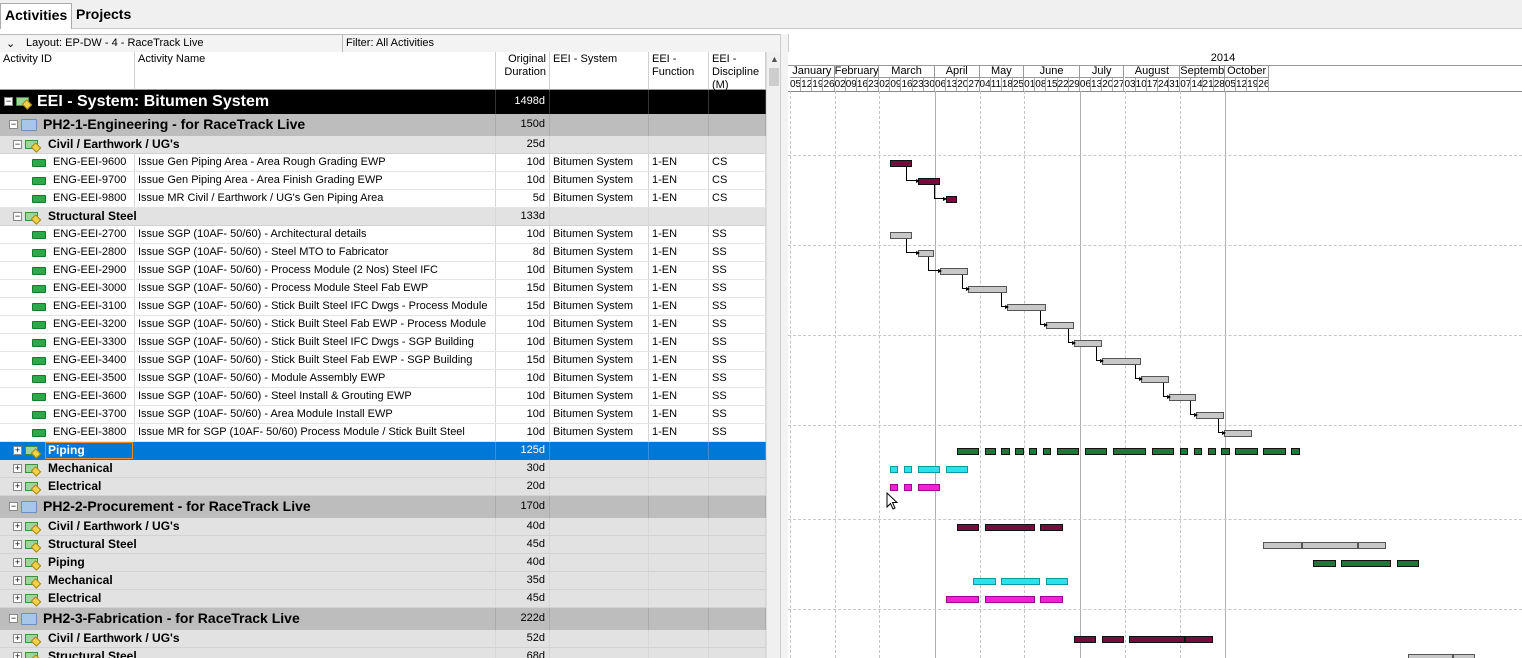 The height and width of the screenshot is (658, 1522). I want to click on wbs-row: − Civil / Earthwork / UG's 25d, so click(383, 145).